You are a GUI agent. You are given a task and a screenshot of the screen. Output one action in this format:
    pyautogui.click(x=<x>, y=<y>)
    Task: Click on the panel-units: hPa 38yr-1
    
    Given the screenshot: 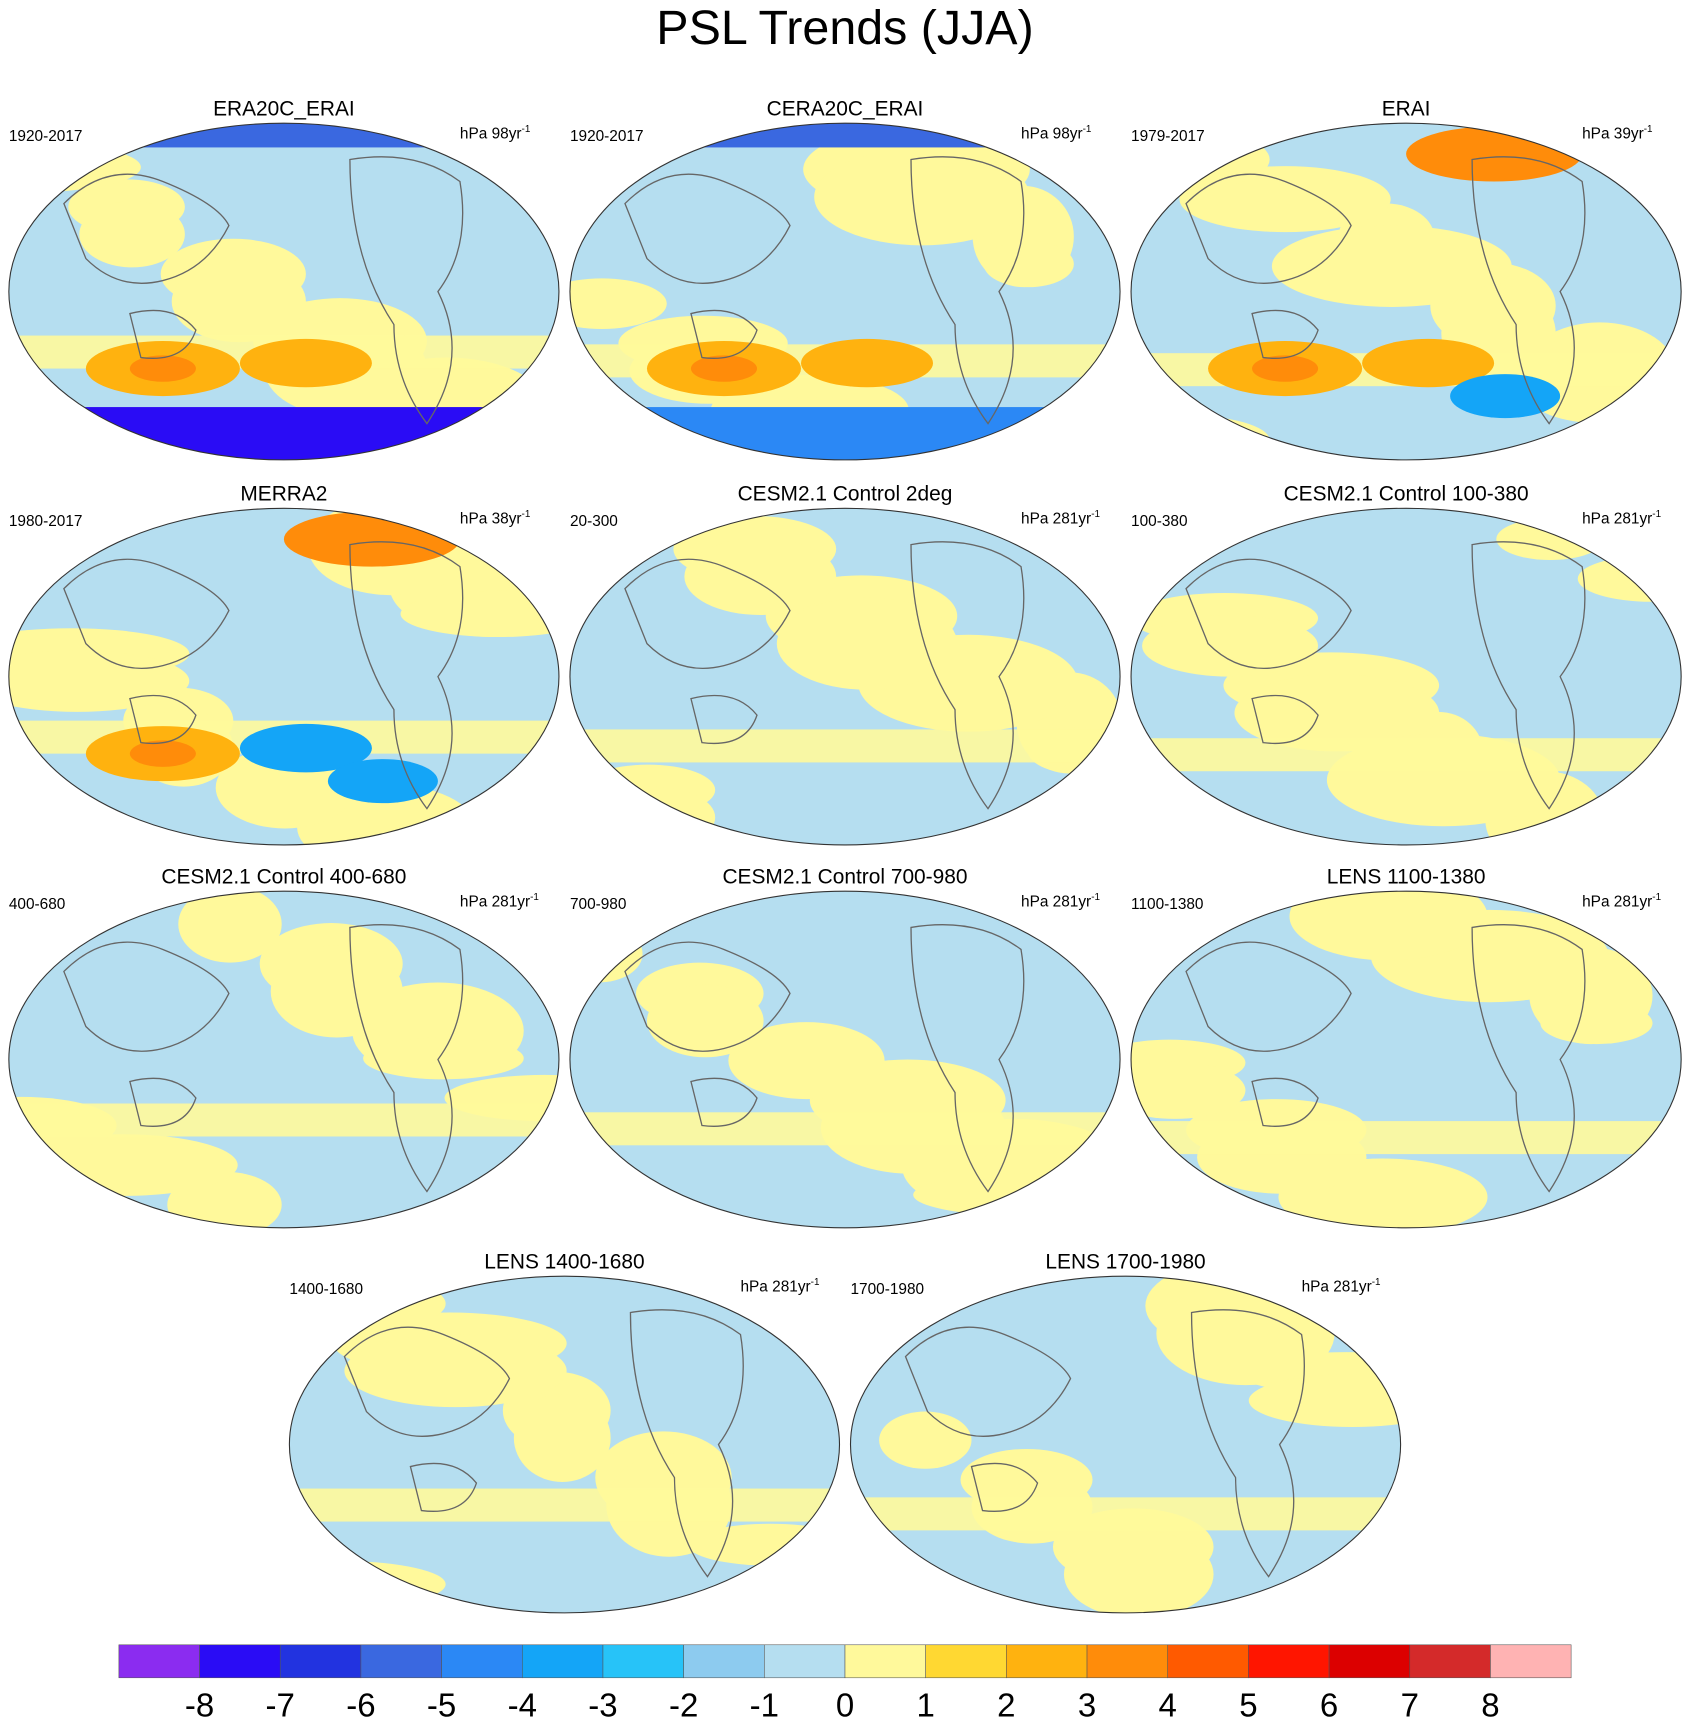 What is the action you would take?
    pyautogui.click(x=495, y=518)
    